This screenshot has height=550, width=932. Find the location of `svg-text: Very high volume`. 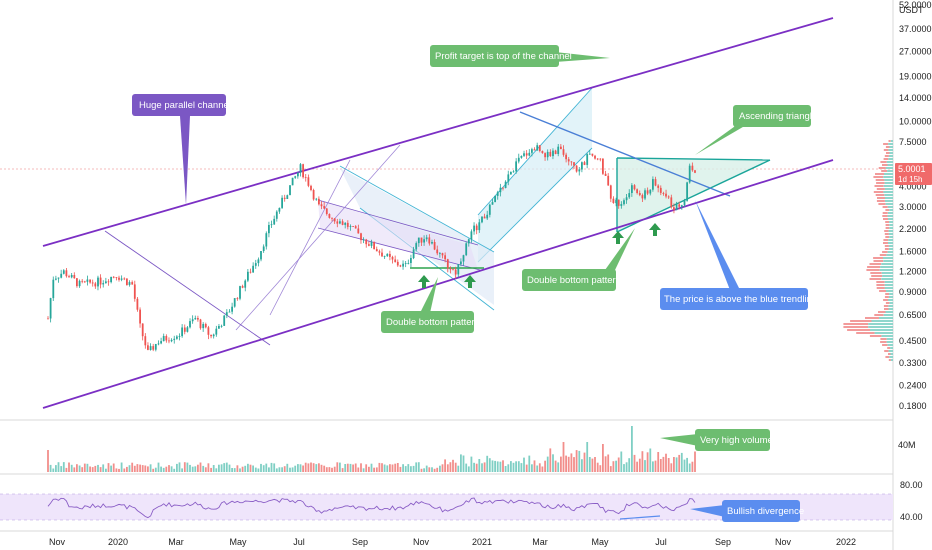

svg-text: Very high volume is located at coordinates (736, 440).